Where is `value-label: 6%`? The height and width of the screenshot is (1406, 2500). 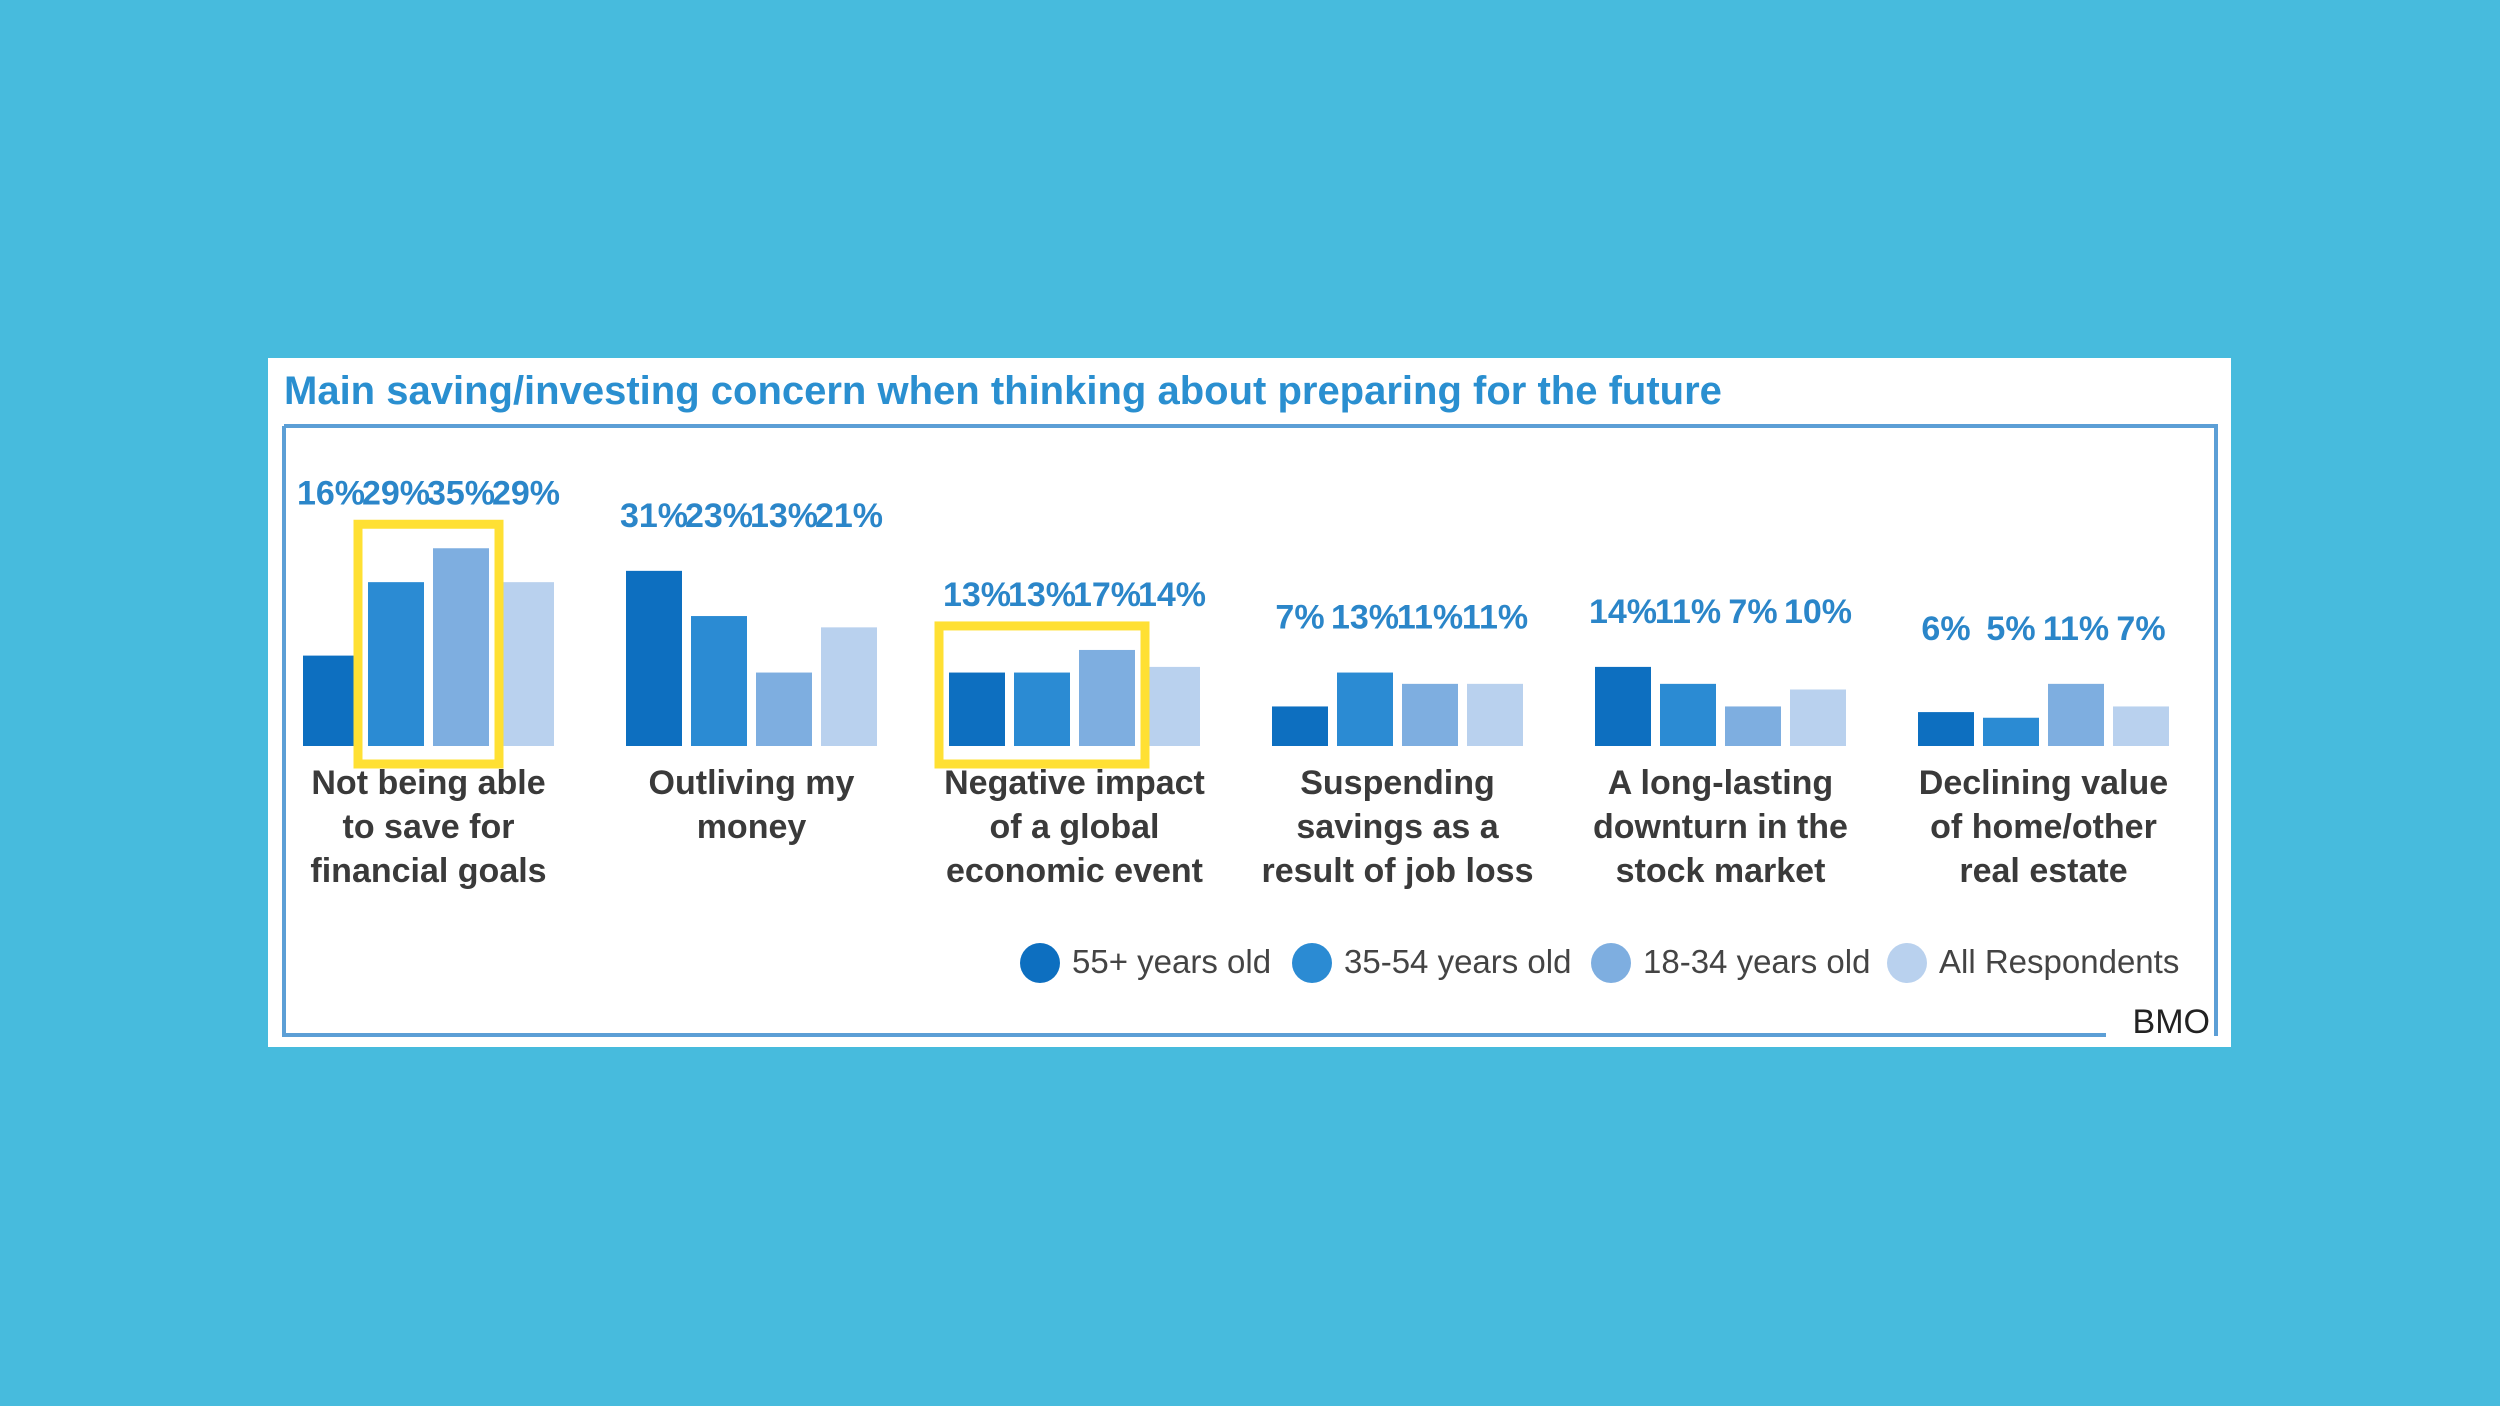 value-label: 6% is located at coordinates (1945, 629).